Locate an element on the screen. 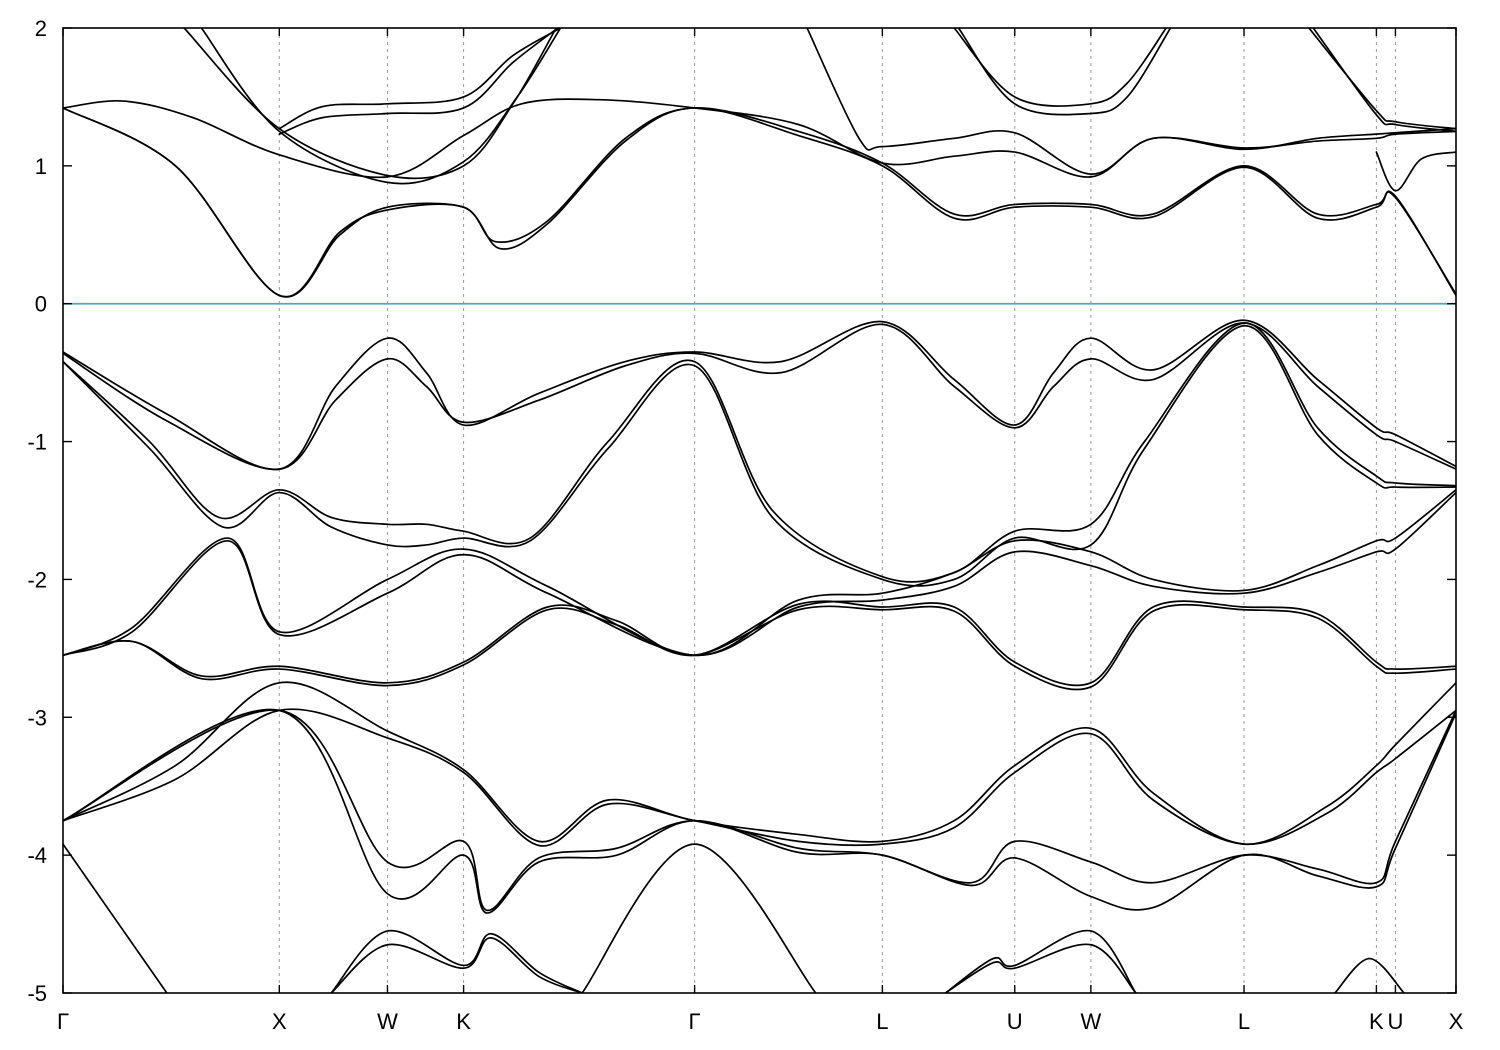 Image resolution: width=1500 pixels, height=1050 pixels. y-tick-label: 0 is located at coordinates (41, 304).